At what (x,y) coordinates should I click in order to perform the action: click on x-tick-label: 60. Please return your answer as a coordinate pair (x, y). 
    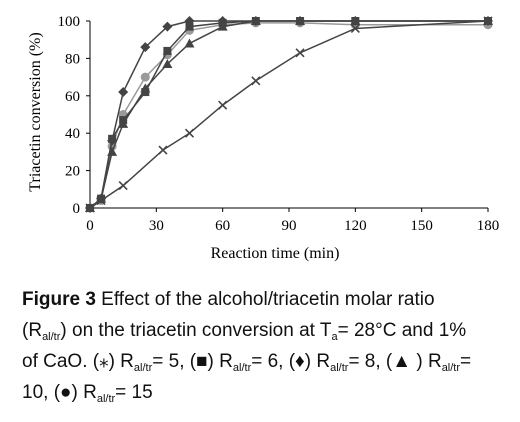
    Looking at the image, I should click on (222, 226).